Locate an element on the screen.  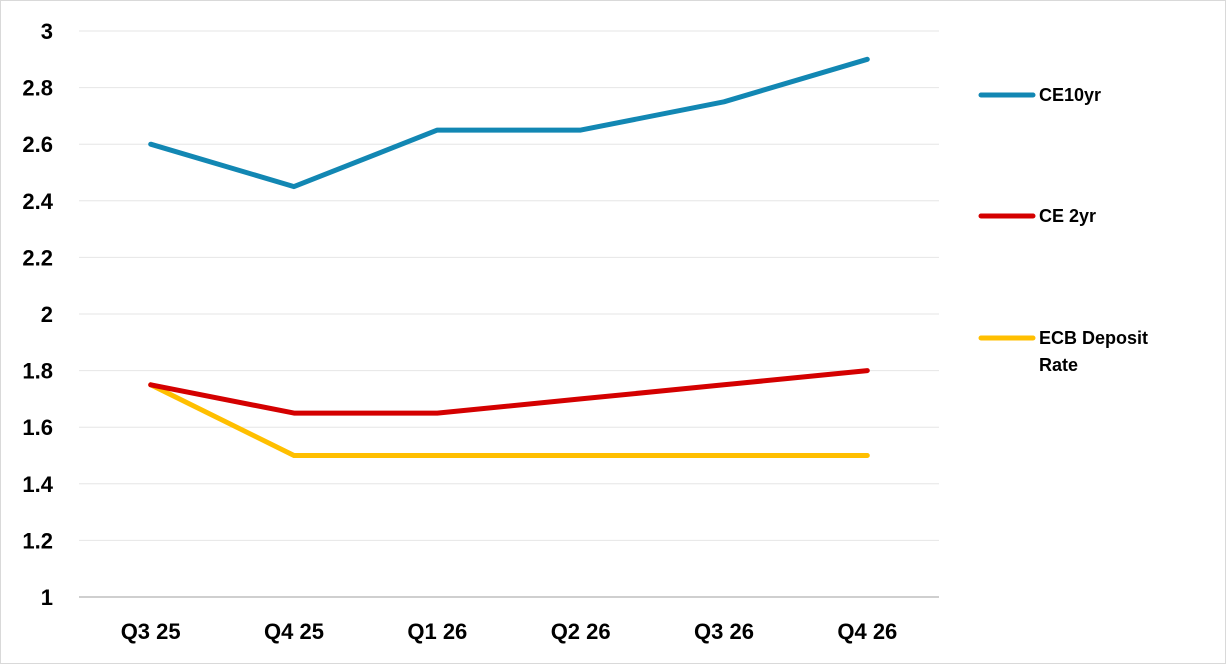
y-tick-label: 1.8 is located at coordinates (37, 371).